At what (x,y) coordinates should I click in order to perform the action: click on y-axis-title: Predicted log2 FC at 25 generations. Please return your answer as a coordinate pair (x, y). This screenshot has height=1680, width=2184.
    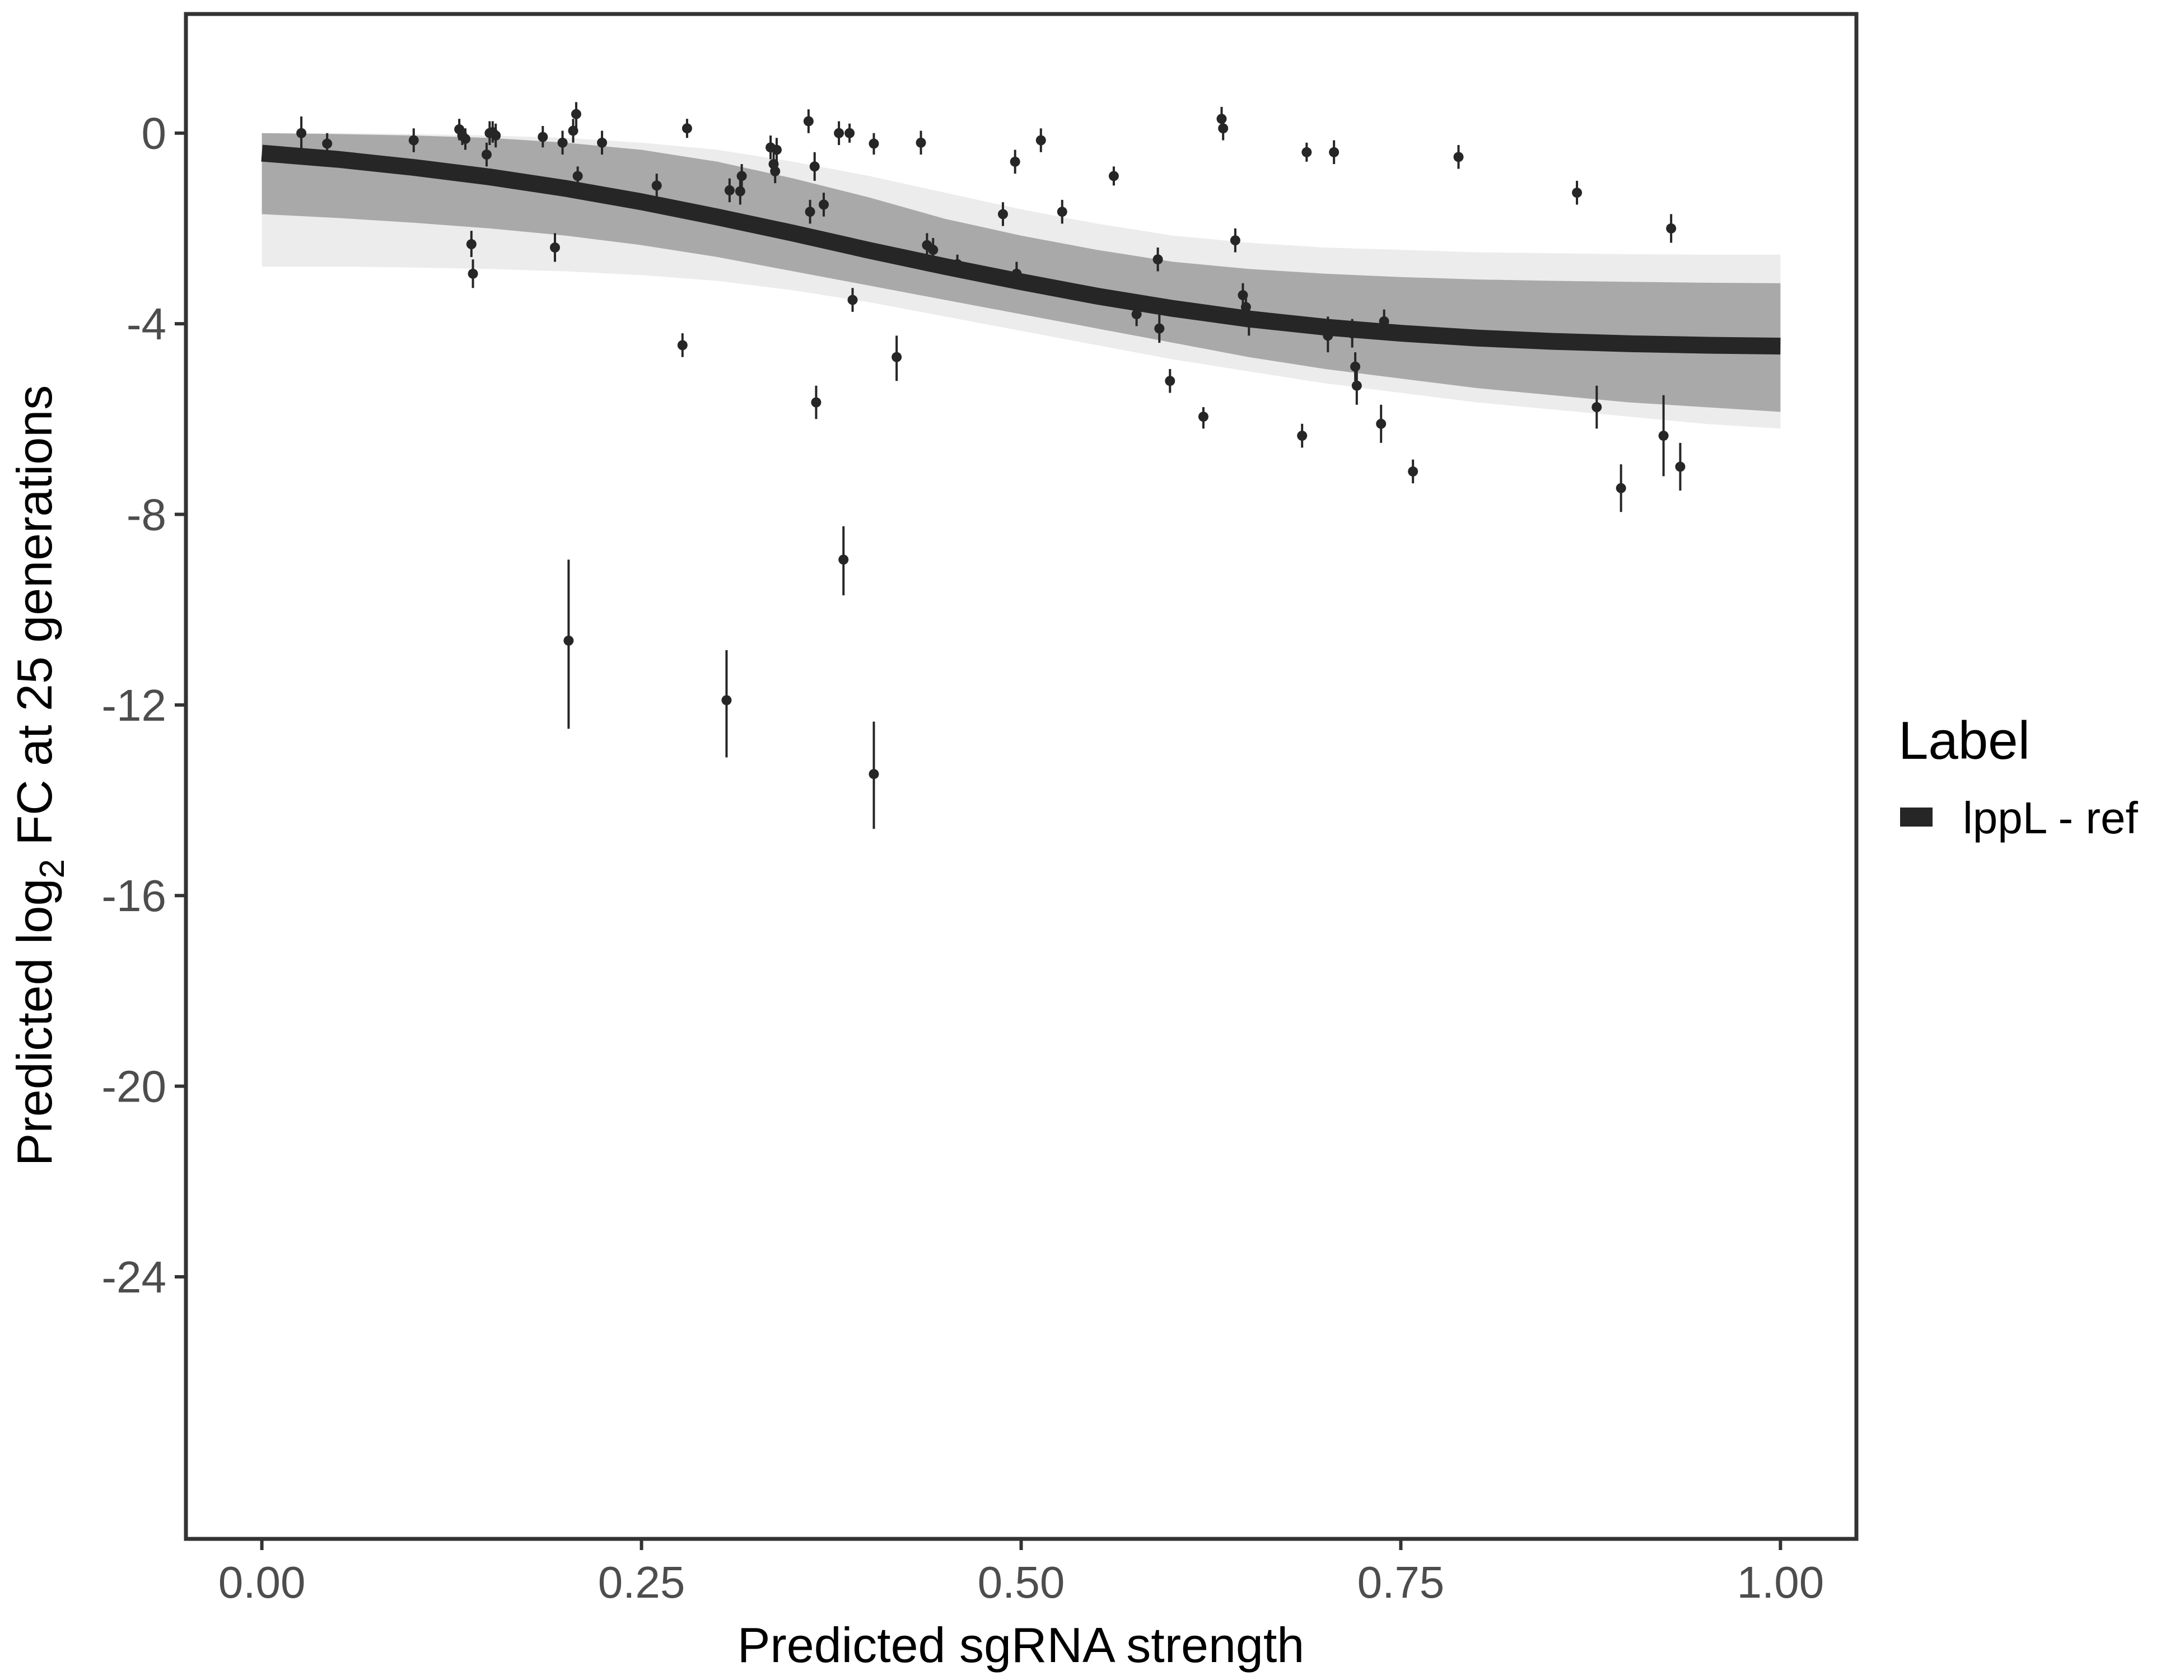
    Looking at the image, I should click on (40, 776).